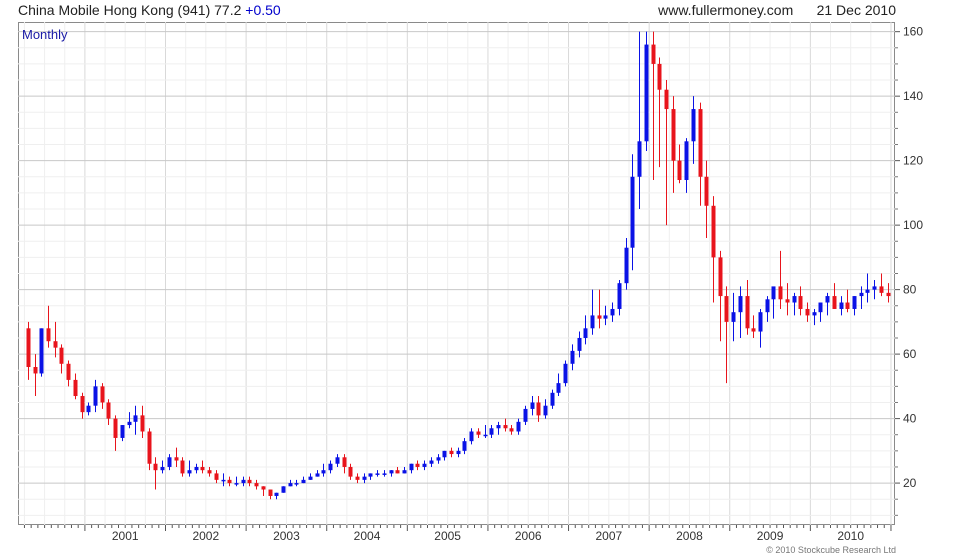 This screenshot has width=980, height=560. Describe the element at coordinates (910, 483) in the screenshot. I see `y-tick-label: 20` at that location.